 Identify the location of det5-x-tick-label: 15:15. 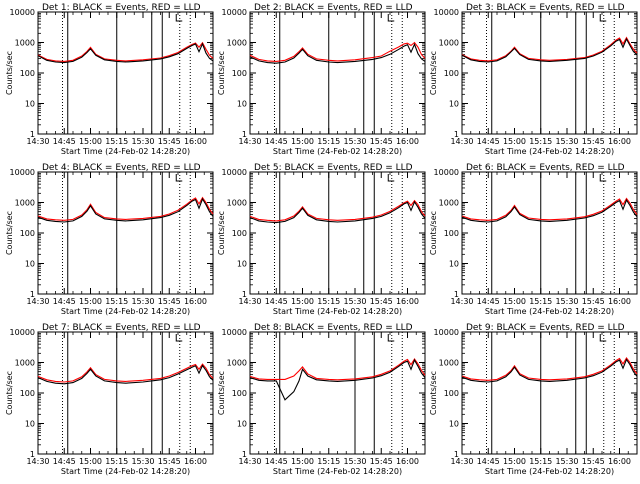
(328, 301).